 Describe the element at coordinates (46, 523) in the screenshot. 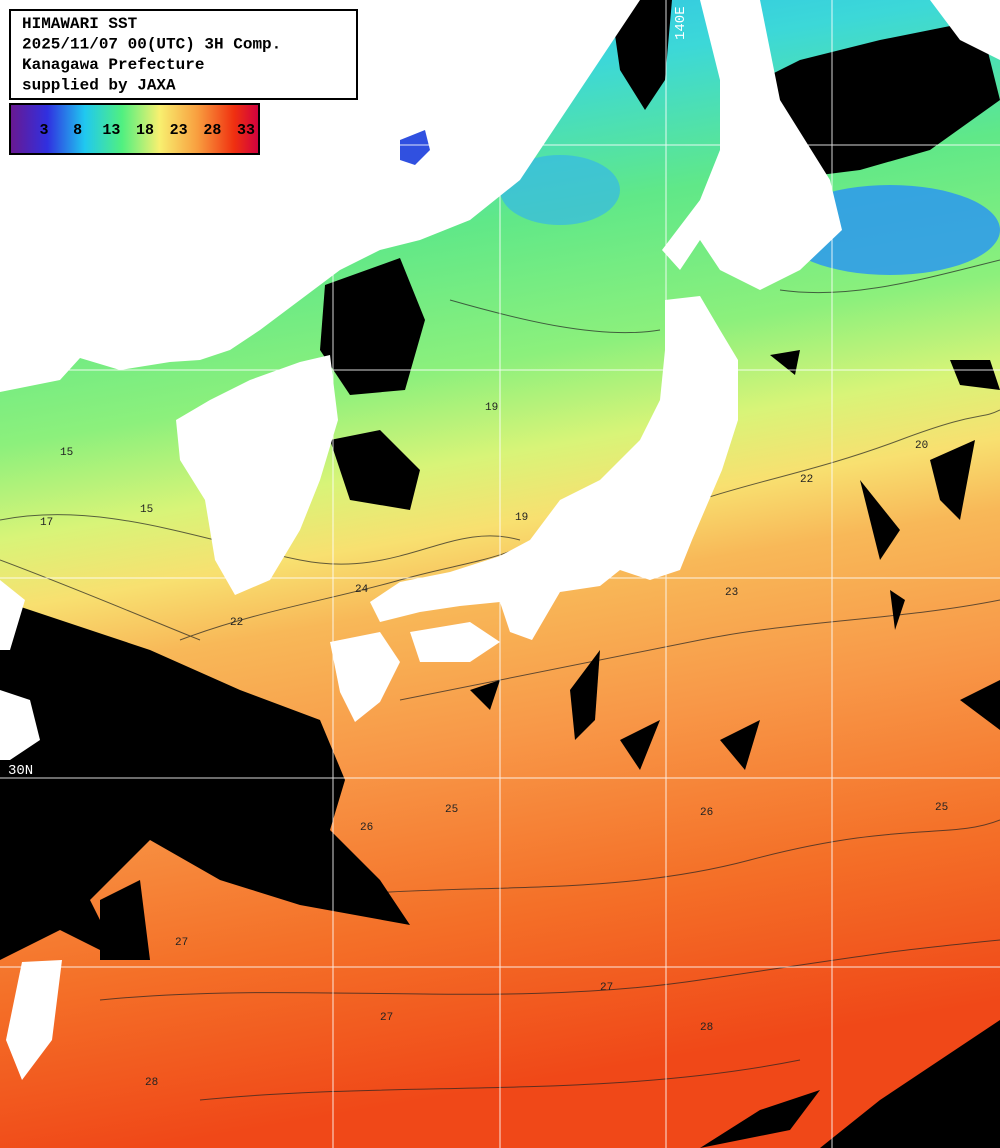

I see `contour-label: 17` at that location.